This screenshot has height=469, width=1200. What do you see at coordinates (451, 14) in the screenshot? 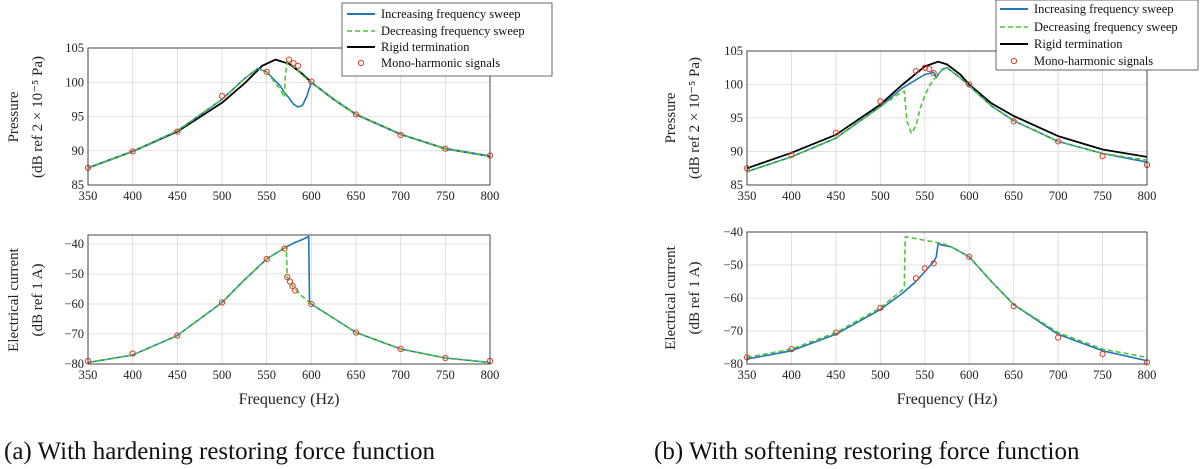
I see `legend-a-increasing-label: Increasing frequency sweep` at bounding box center [451, 14].